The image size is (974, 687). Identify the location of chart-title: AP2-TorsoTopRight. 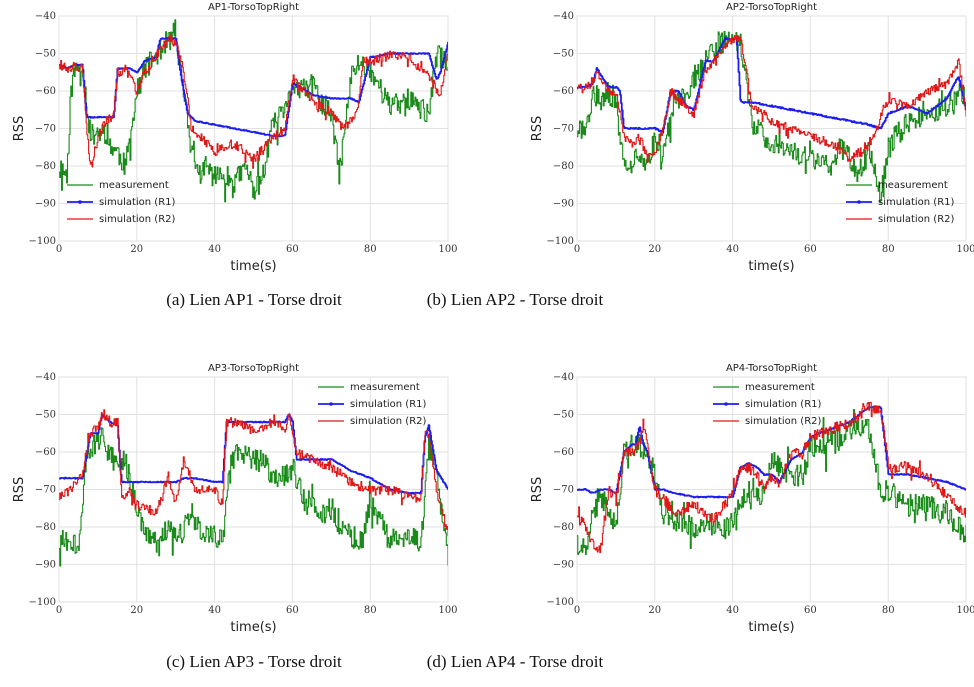
(771, 7).